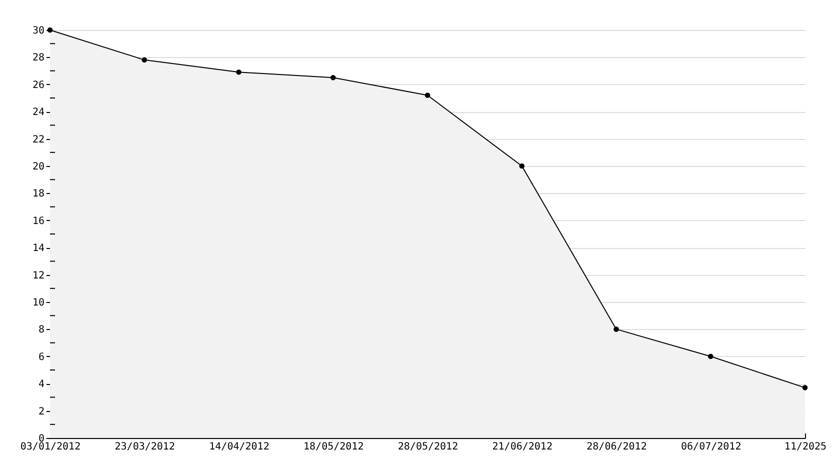 Image resolution: width=834 pixels, height=468 pixels. What do you see at coordinates (41, 412) in the screenshot?
I see `y-tick-label: 2` at bounding box center [41, 412].